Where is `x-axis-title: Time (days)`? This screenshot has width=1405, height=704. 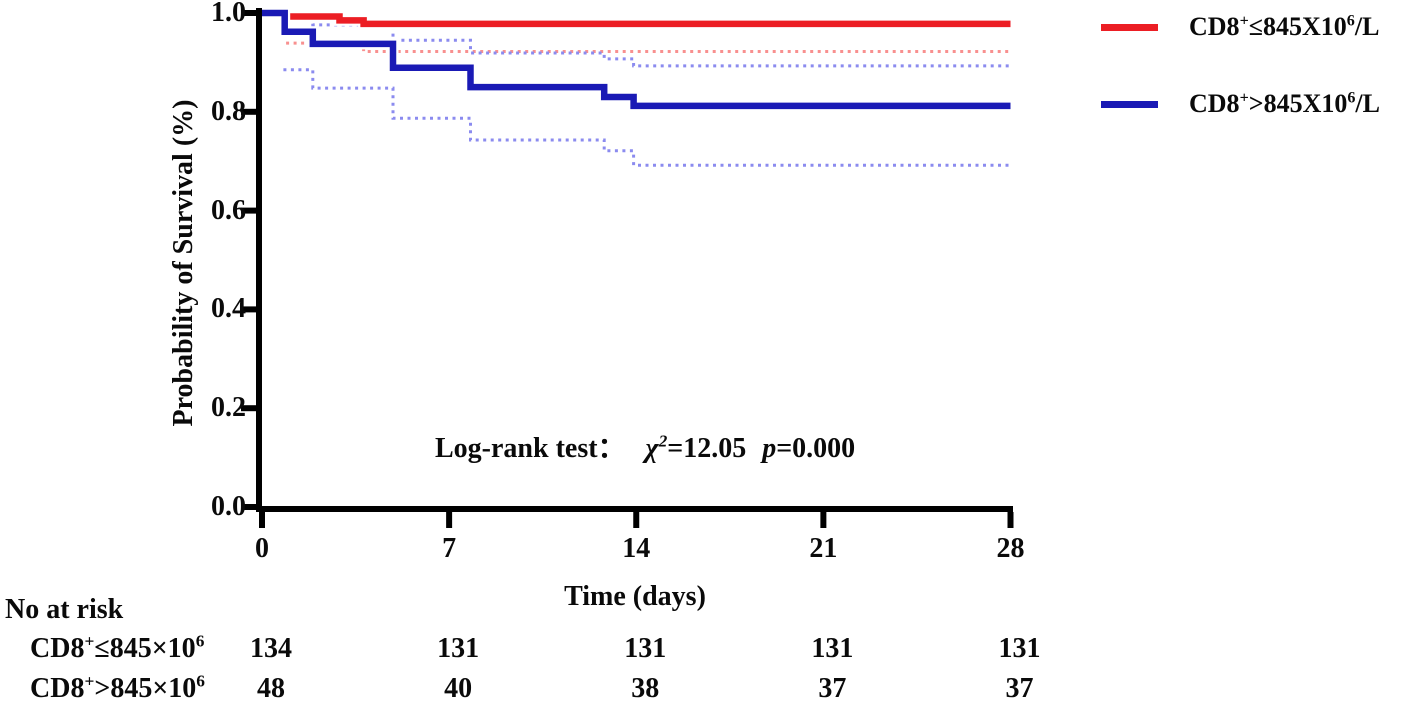 x-axis-title: Time (days) is located at coordinates (635, 596).